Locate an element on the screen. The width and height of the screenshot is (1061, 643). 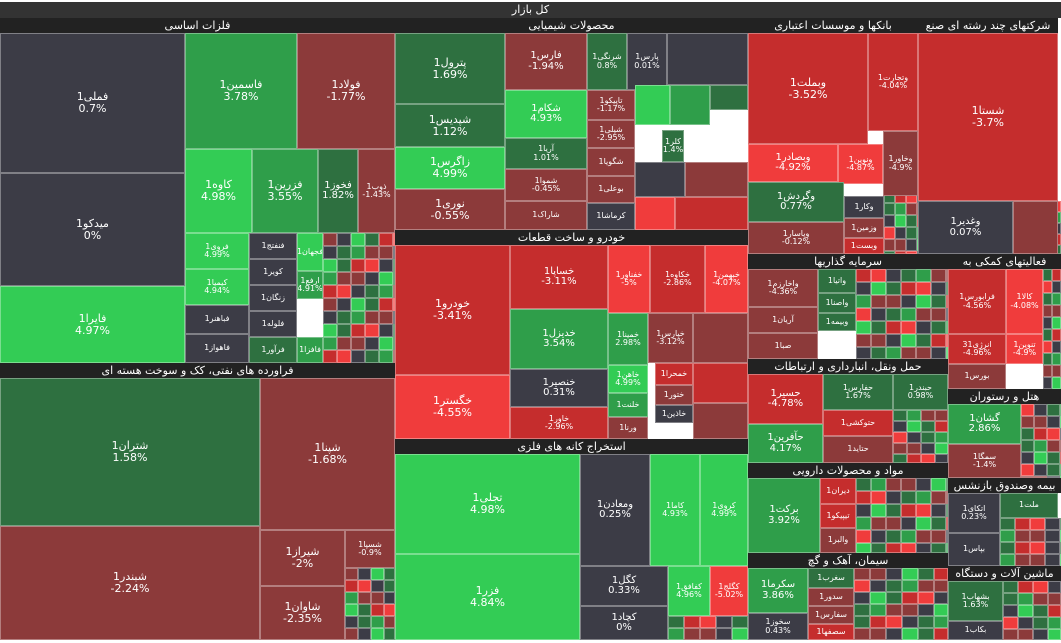
stock-tile: کویر1 is located at coordinates (273, 272).